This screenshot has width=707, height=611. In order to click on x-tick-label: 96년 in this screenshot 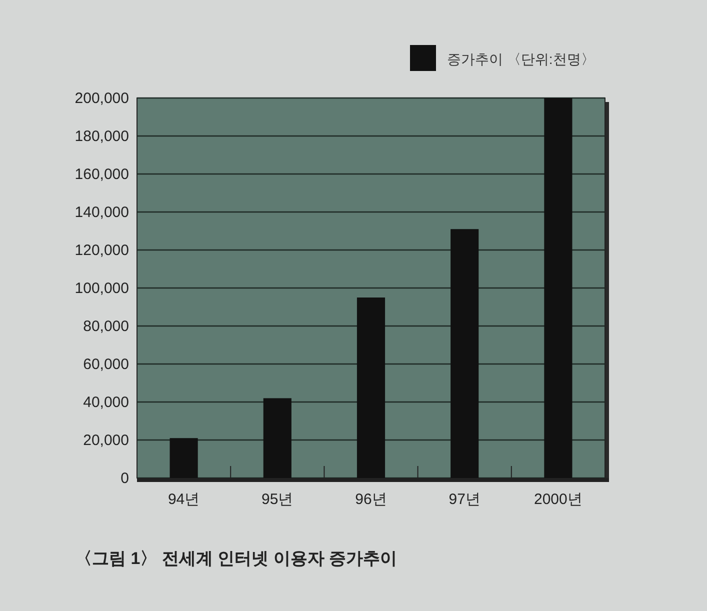, I will do `click(371, 499)`.